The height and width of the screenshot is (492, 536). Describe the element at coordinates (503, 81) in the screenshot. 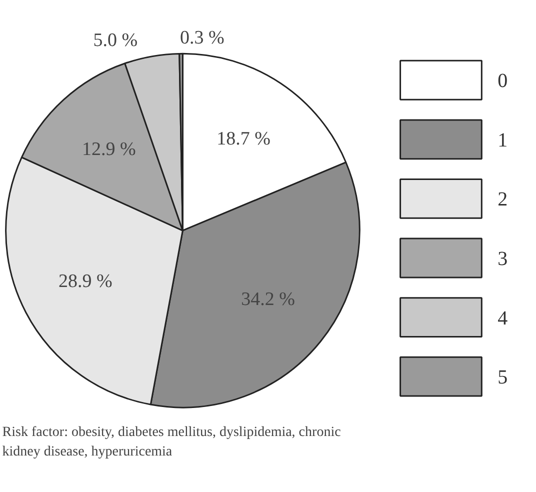

I see `legend-label: 0` at that location.